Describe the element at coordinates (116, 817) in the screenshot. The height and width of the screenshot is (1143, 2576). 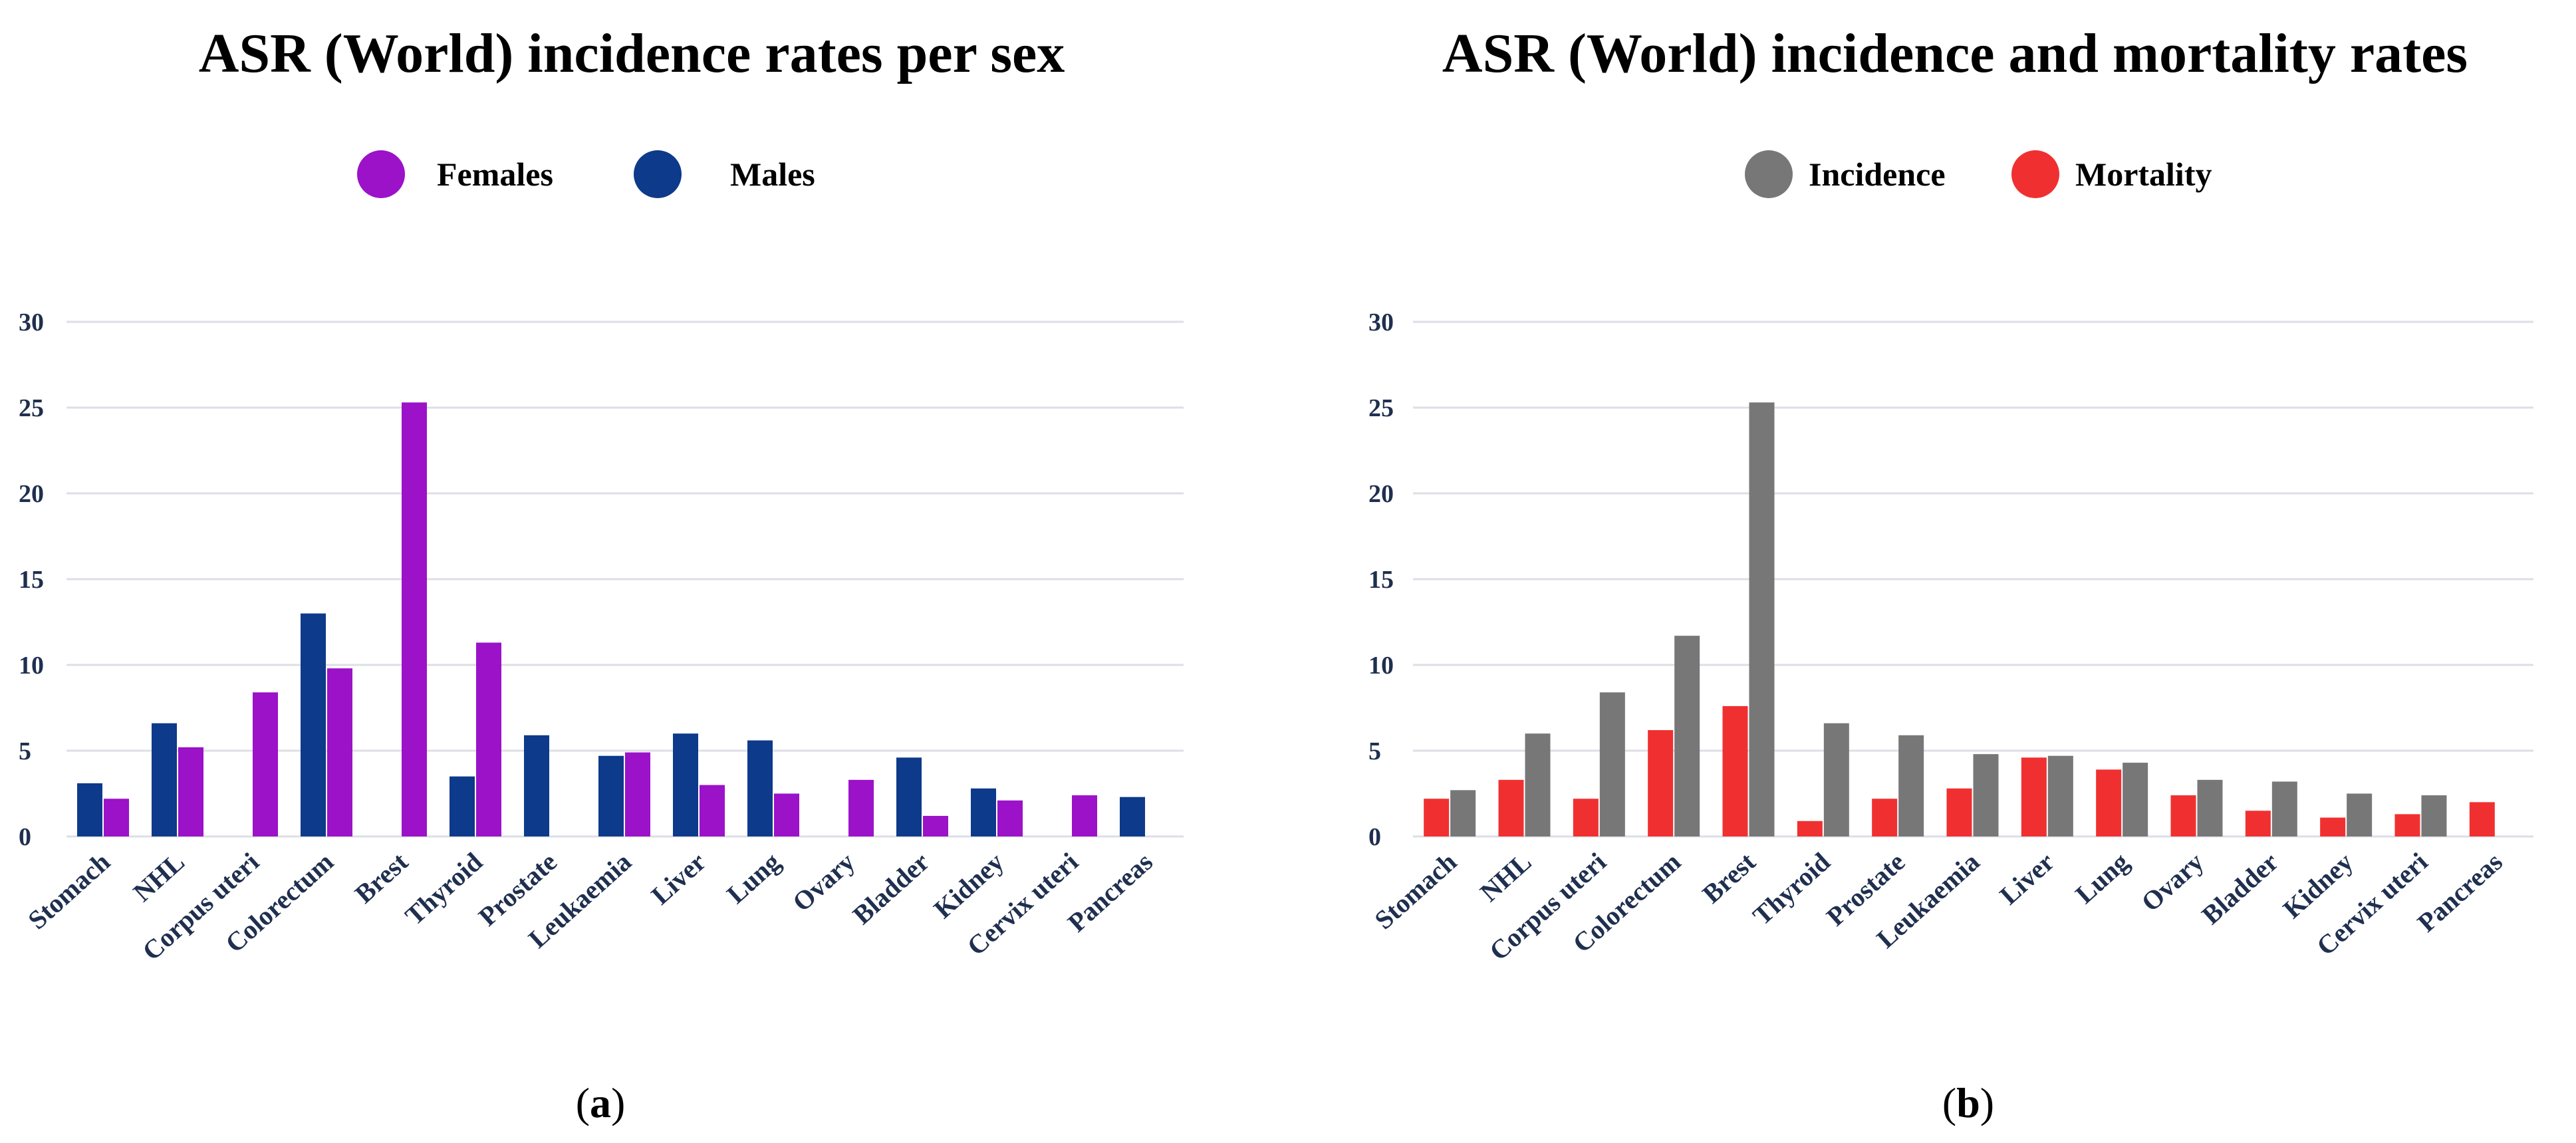
I see `bar-females-stomach` at that location.